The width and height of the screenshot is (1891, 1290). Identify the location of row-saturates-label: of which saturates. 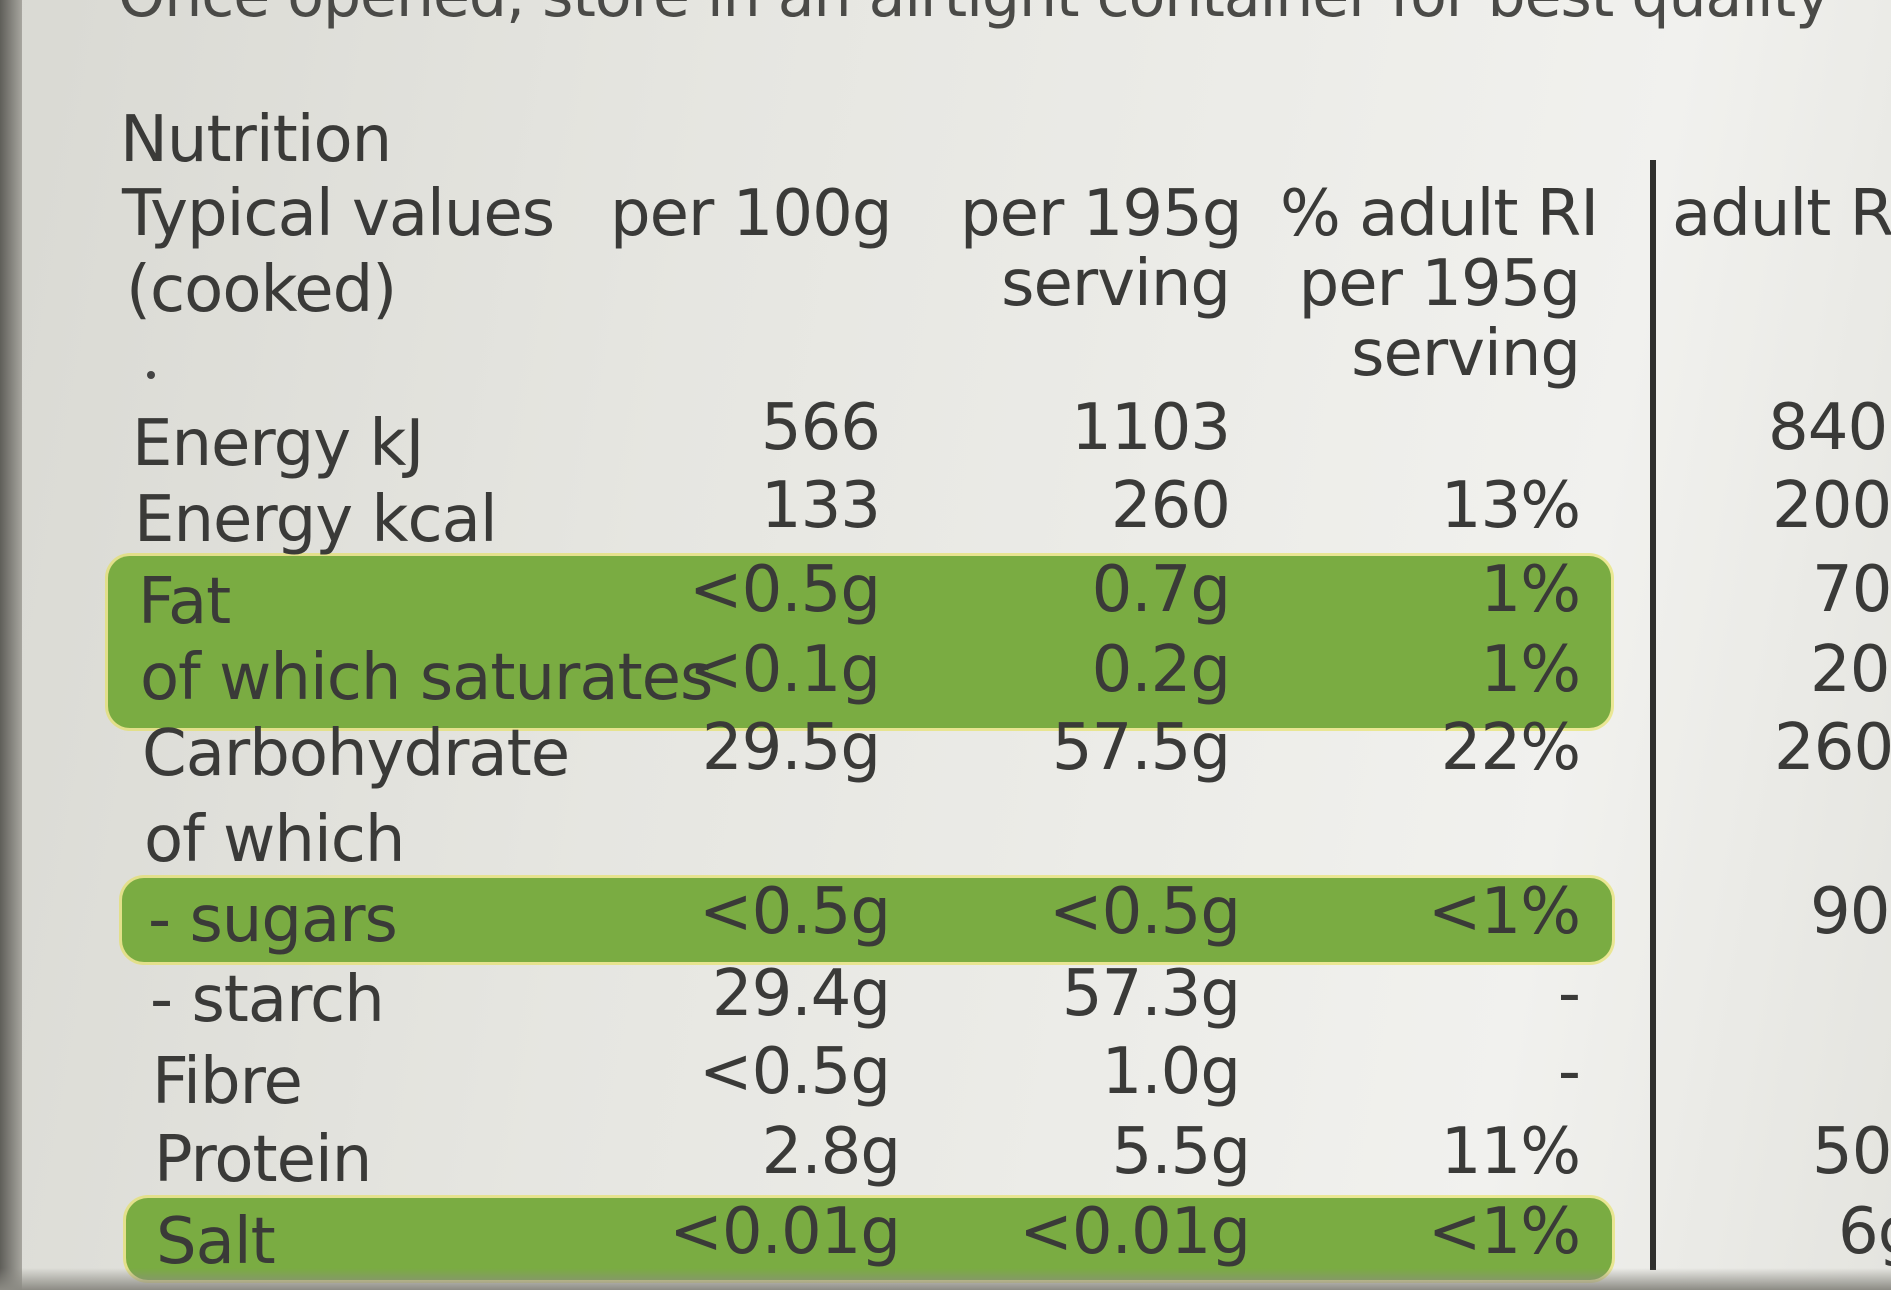
(426, 678).